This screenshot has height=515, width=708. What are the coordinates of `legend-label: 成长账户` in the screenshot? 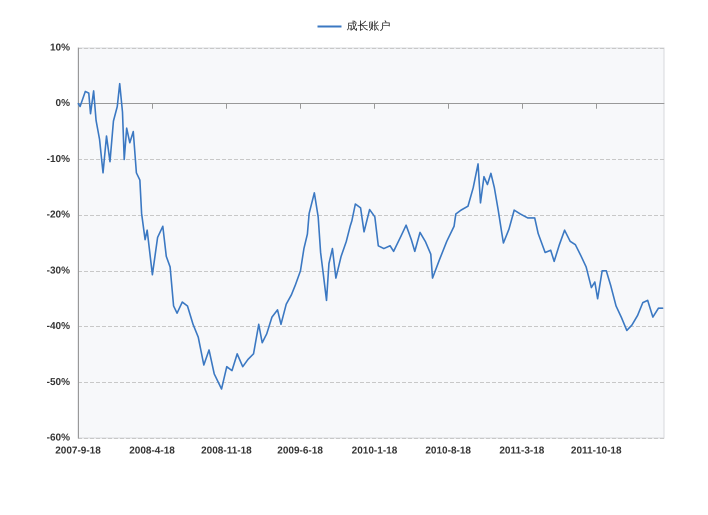 It's located at (368, 26).